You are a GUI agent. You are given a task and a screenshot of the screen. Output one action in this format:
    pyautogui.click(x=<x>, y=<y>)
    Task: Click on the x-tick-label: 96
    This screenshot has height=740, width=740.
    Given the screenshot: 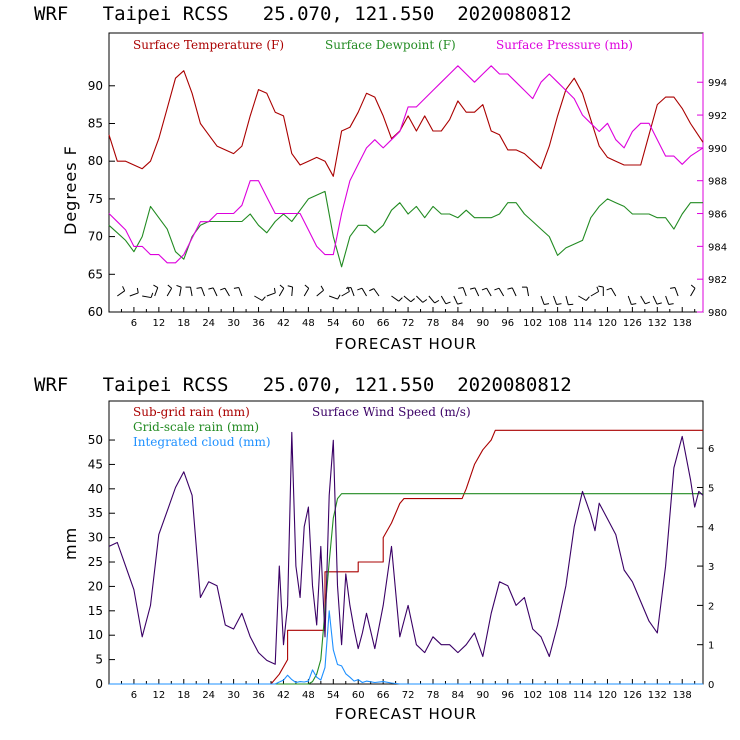 What is the action you would take?
    pyautogui.click(x=507, y=323)
    